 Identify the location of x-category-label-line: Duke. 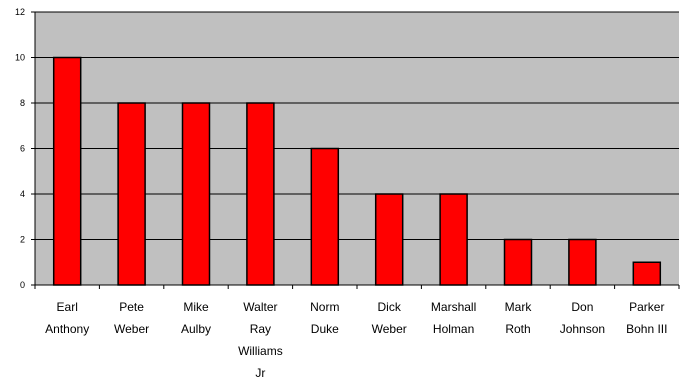
(325, 329).